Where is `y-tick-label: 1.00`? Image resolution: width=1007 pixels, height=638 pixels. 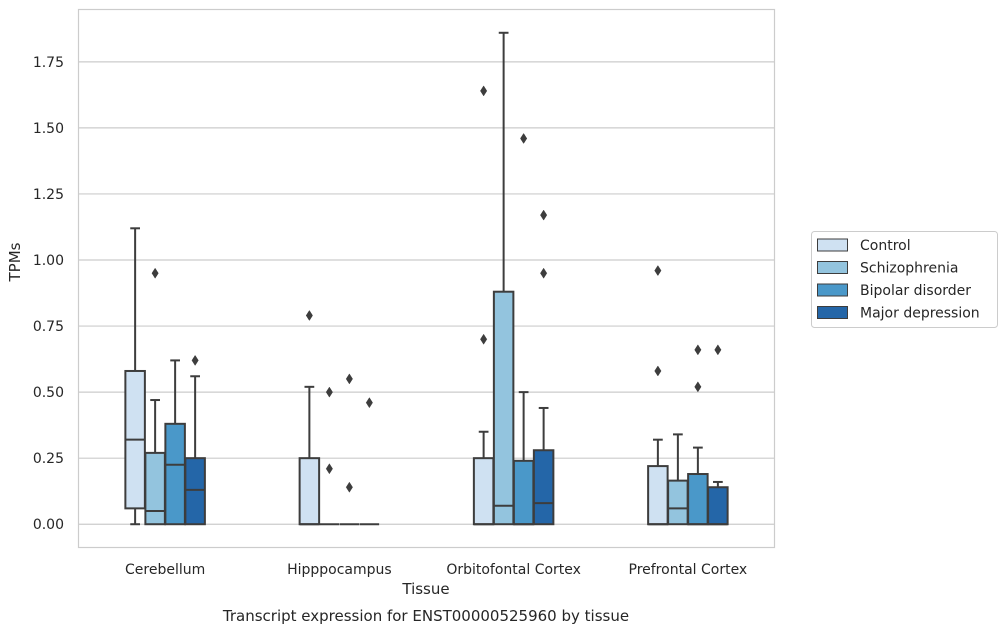 y-tick-label: 1.00 is located at coordinates (48, 261).